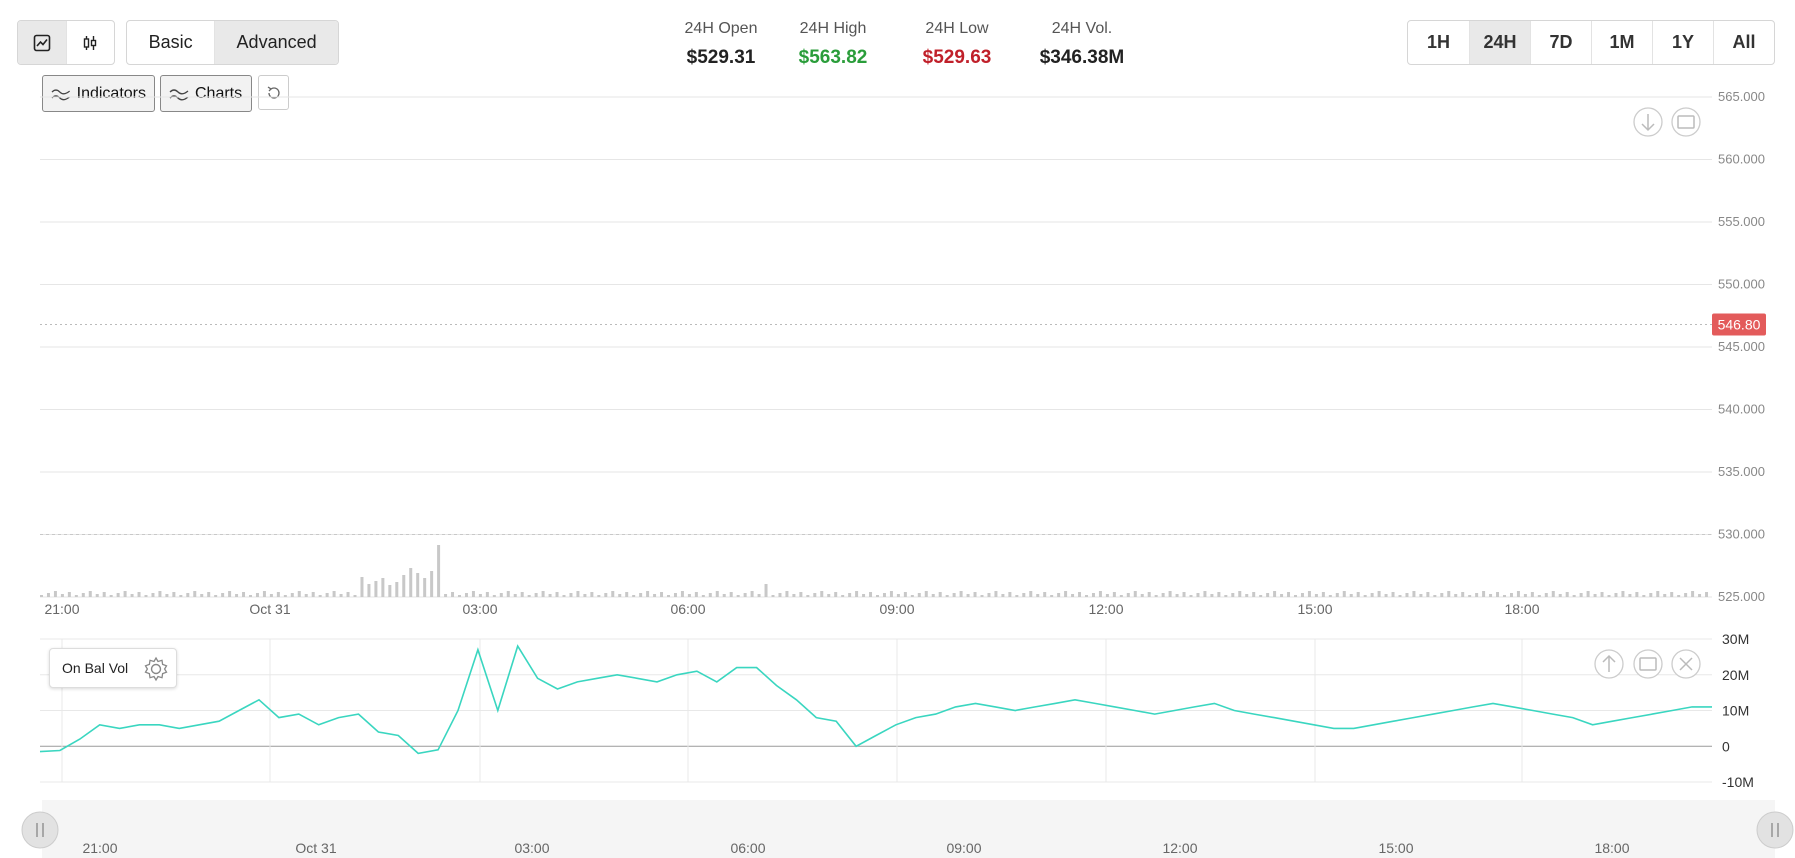 This screenshot has height=858, width=1795. What do you see at coordinates (1741, 159) in the screenshot?
I see `price-y-tick: 560.000` at bounding box center [1741, 159].